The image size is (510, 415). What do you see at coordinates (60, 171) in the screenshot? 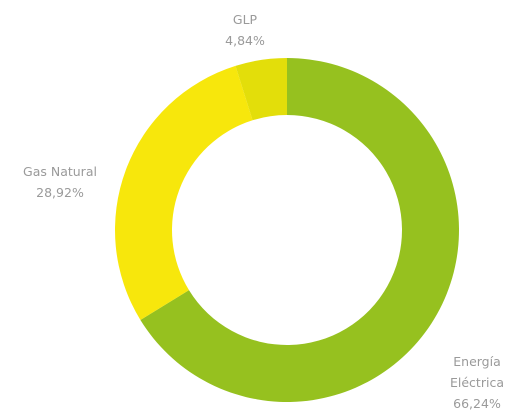
I see `category-label: Gas Natural` at bounding box center [60, 171].